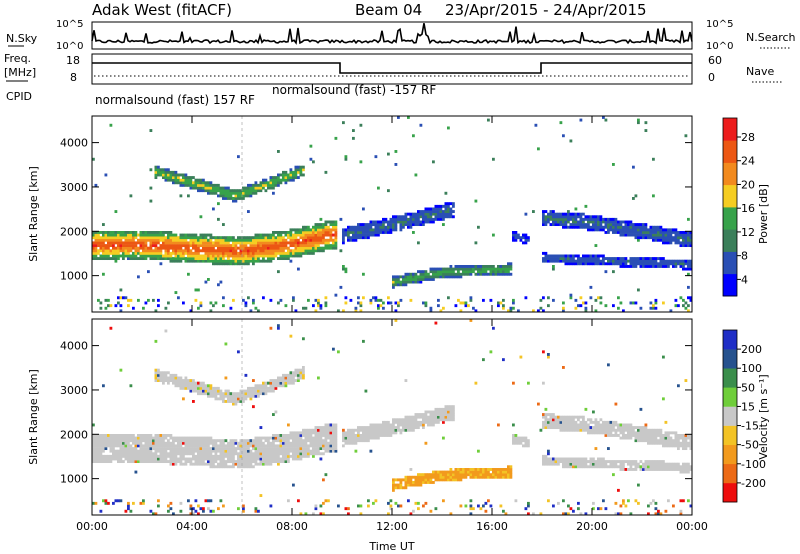 The image size is (800, 554). Describe the element at coordinates (748, 184) in the screenshot. I see `colorbar-tick-label: 20` at that location.